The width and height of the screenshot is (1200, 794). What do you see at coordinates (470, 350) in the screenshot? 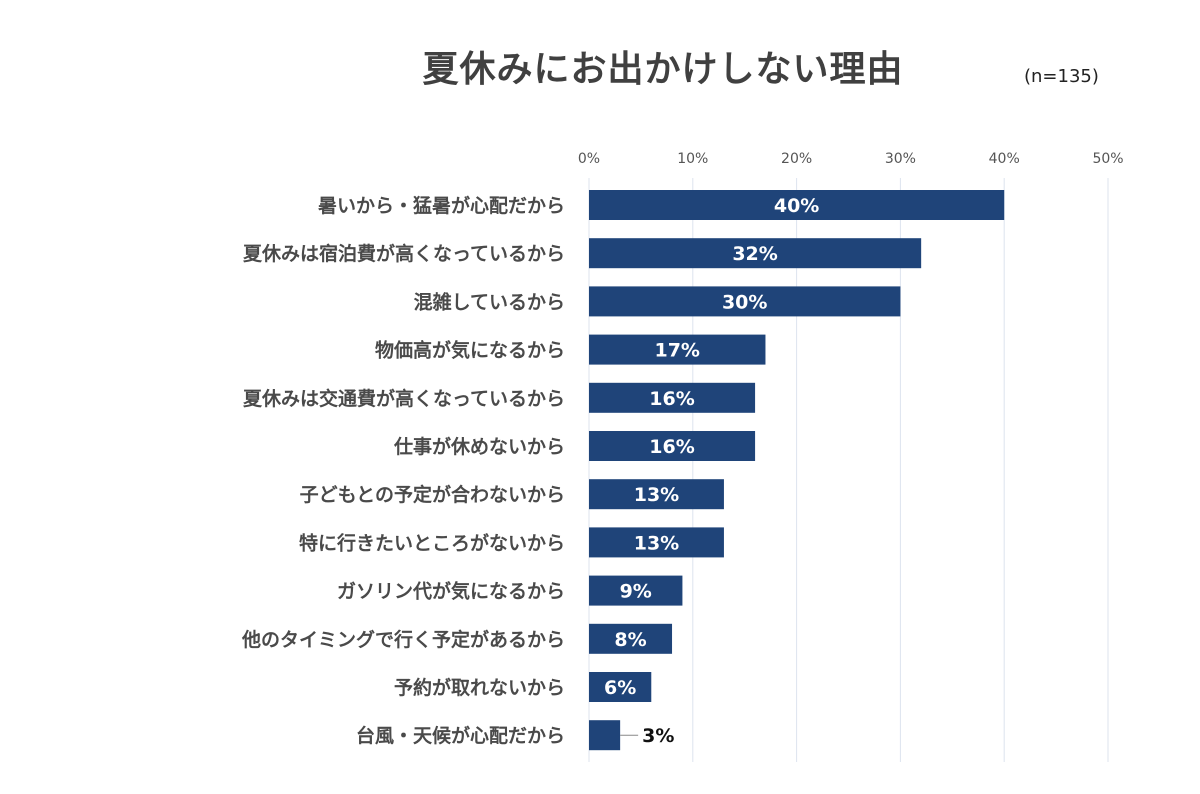
I see `category-label: 物価高が気になるから` at bounding box center [470, 350].